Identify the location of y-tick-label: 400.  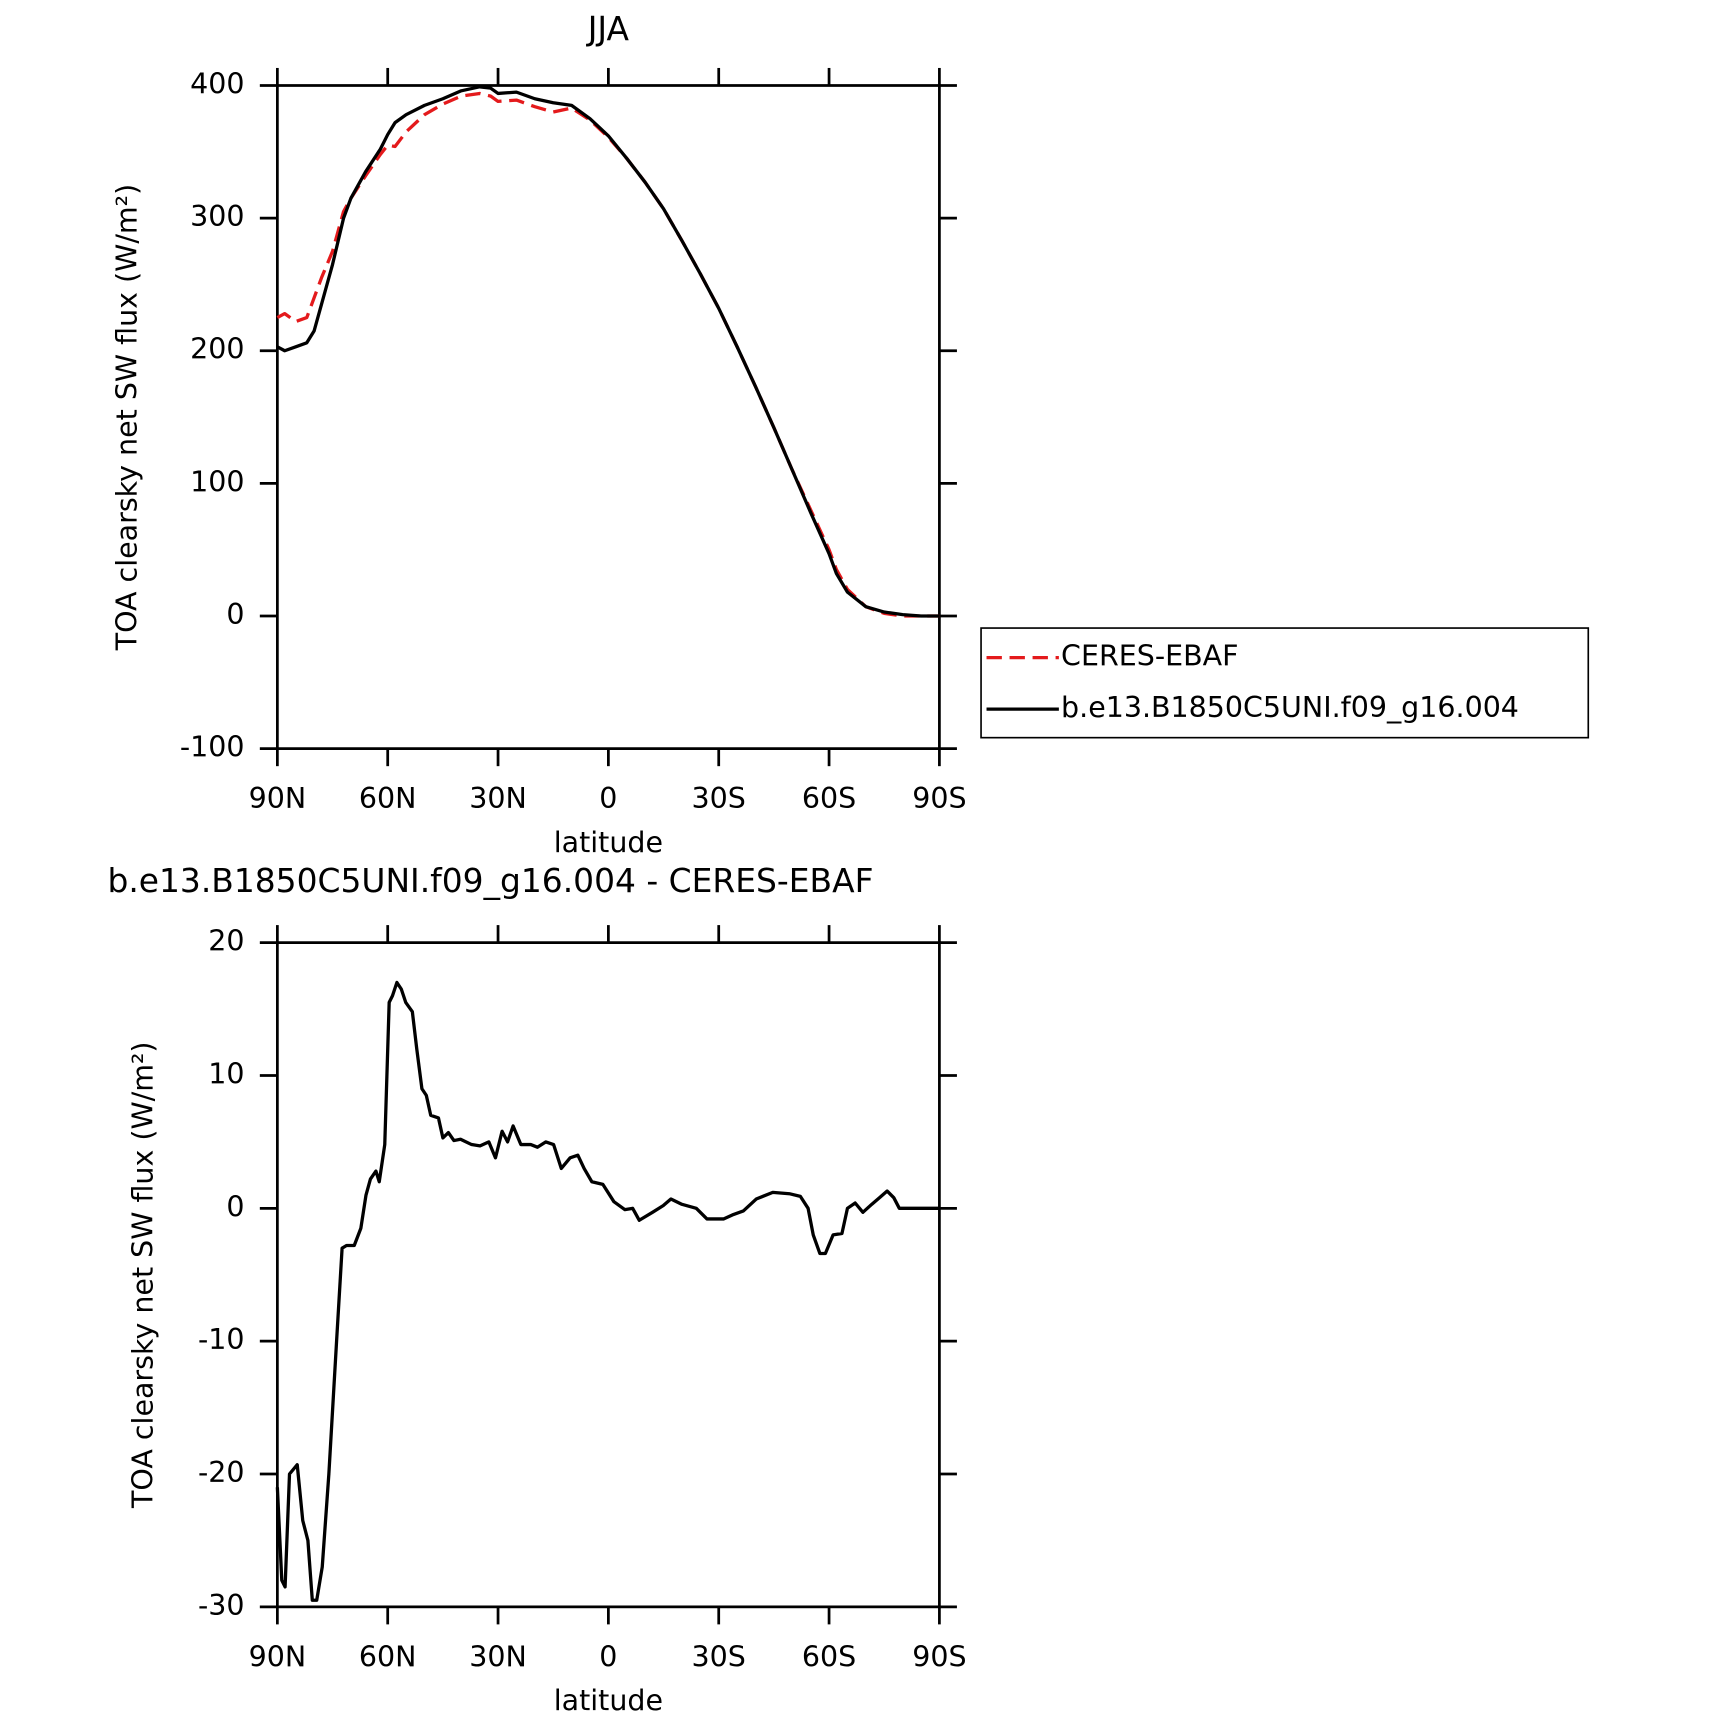
(217, 83).